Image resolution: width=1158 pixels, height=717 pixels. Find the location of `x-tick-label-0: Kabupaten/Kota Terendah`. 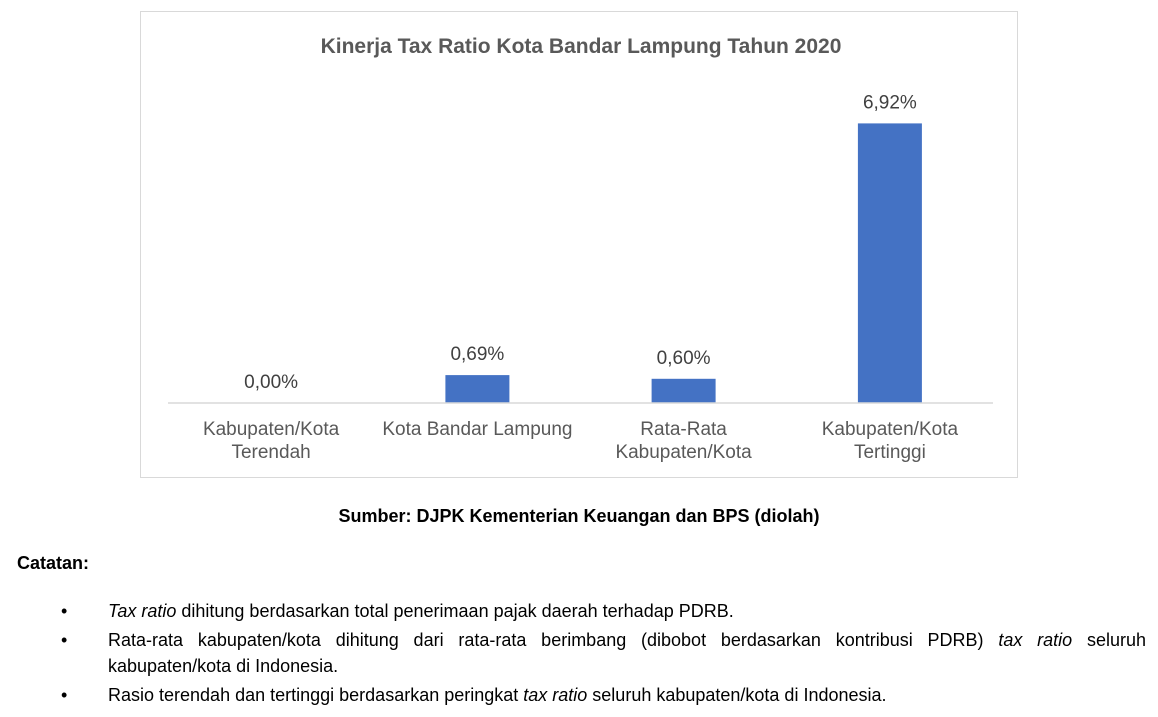

x-tick-label-0: Kabupaten/Kota Terendah is located at coordinates (271, 441).